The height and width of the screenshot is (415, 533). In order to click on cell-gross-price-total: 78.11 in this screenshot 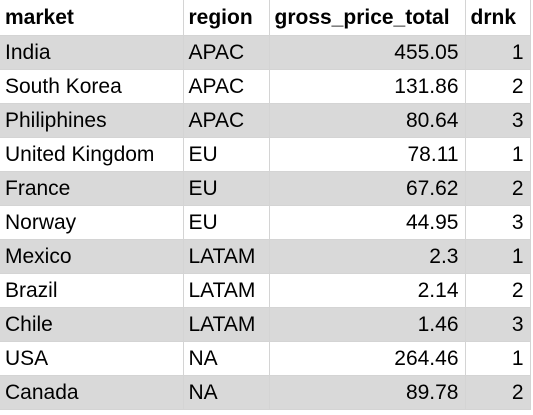, I will do `click(367, 154)`.